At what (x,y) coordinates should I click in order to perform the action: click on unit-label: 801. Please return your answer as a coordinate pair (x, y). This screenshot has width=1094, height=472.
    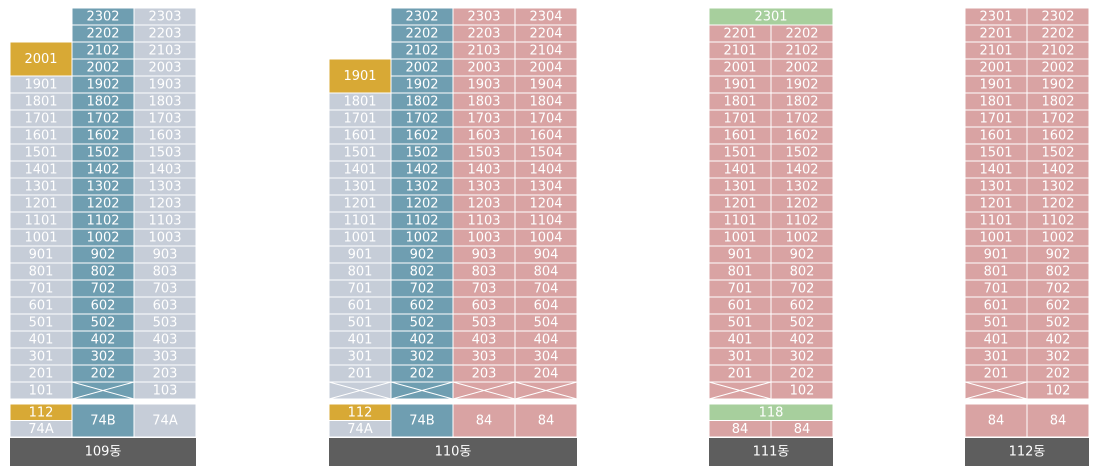
    Looking at the image, I should click on (996, 272).